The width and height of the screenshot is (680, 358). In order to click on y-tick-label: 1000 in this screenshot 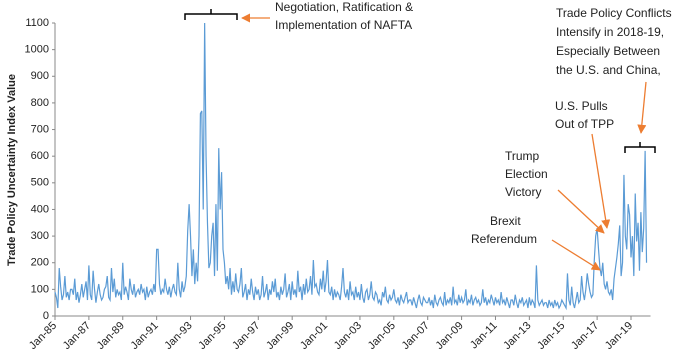, I will do `click(37, 50)`.